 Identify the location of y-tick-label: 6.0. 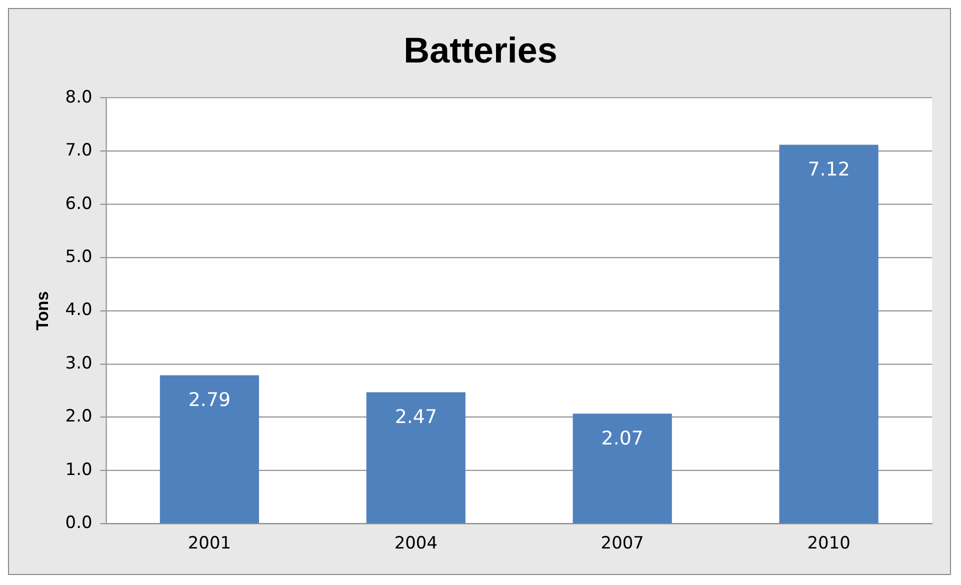
(78, 202).